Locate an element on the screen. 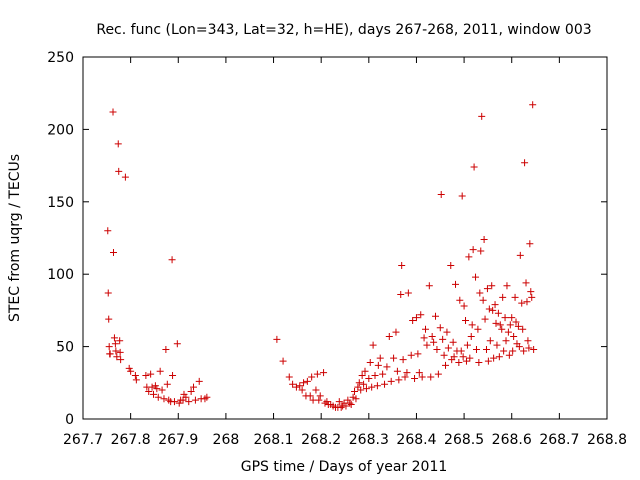 This screenshot has height=480, width=640. y-tick-label: 0 is located at coordinates (69, 420).